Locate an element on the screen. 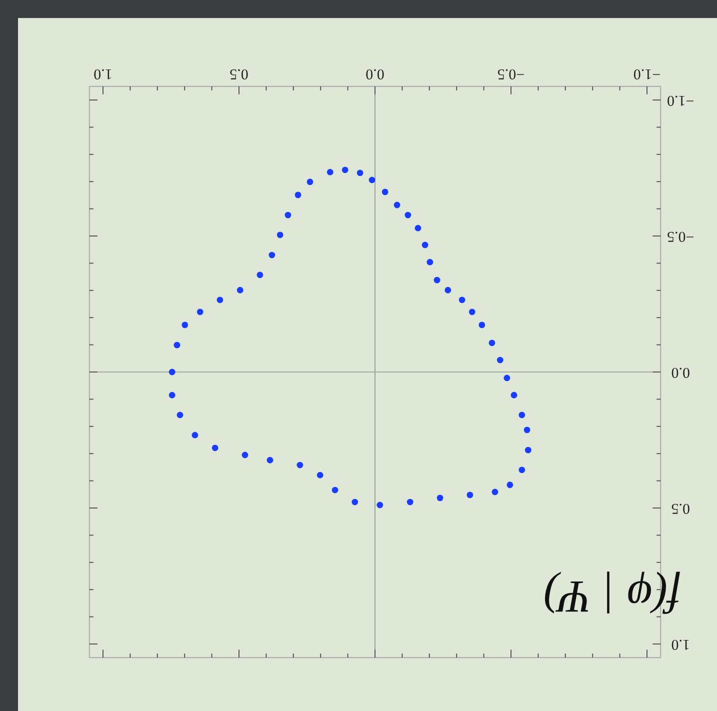  x-tick-label: −0.5 is located at coordinates (511, 73).